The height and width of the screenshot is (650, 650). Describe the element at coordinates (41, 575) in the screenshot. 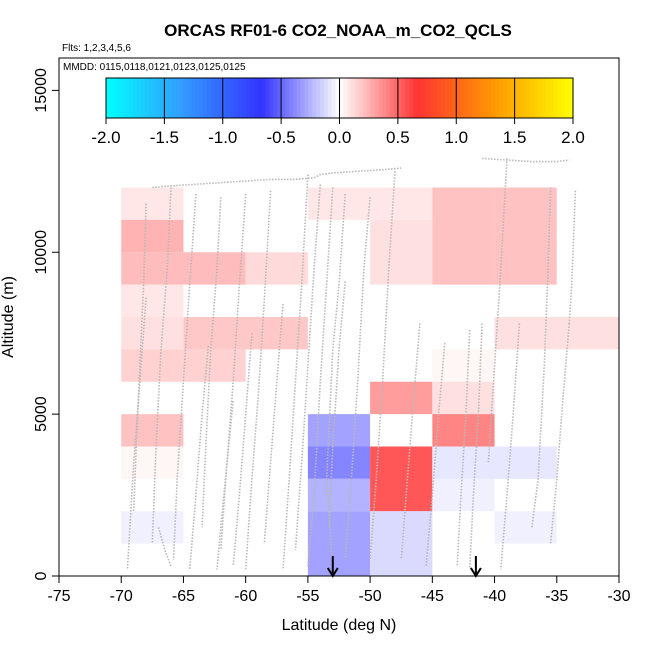

I see `y-tick-label: 0` at that location.